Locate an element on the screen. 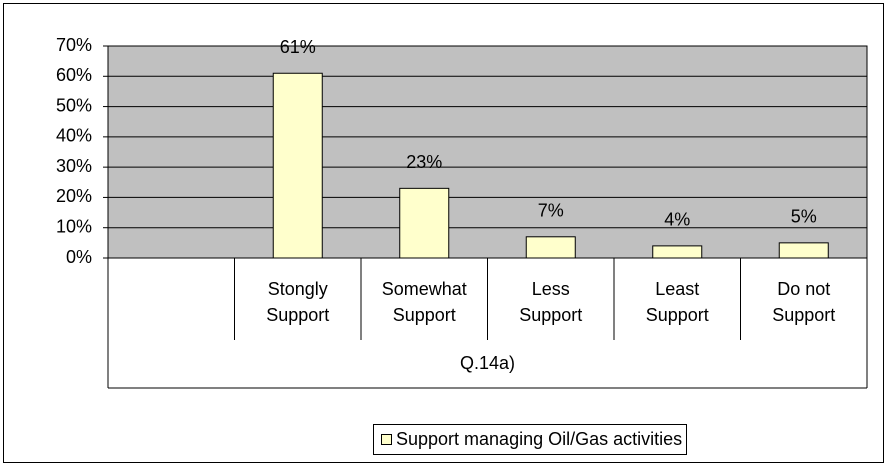  y-tick-label: 30% is located at coordinates (74, 166).